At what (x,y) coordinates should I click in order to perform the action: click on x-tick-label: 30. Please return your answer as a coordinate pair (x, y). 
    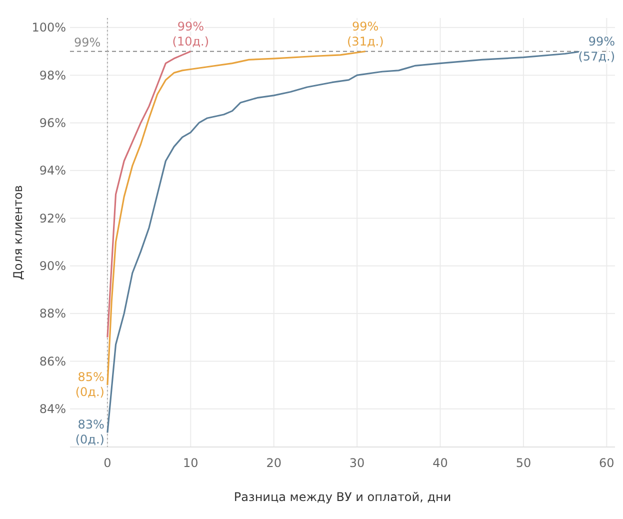
    Looking at the image, I should click on (357, 463).